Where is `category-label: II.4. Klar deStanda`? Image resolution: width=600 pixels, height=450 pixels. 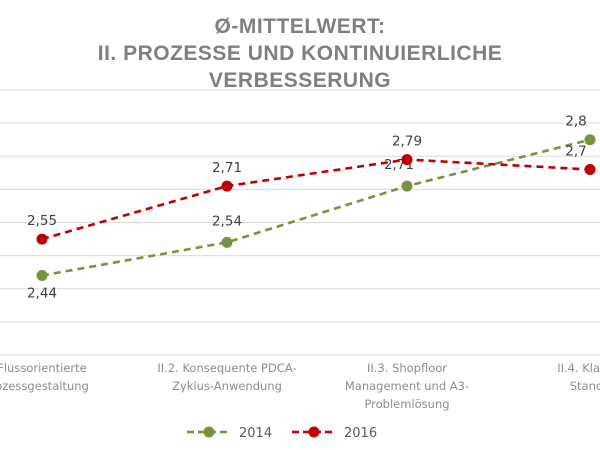 category-label: II.4. Klar deStanda is located at coordinates (578, 377).